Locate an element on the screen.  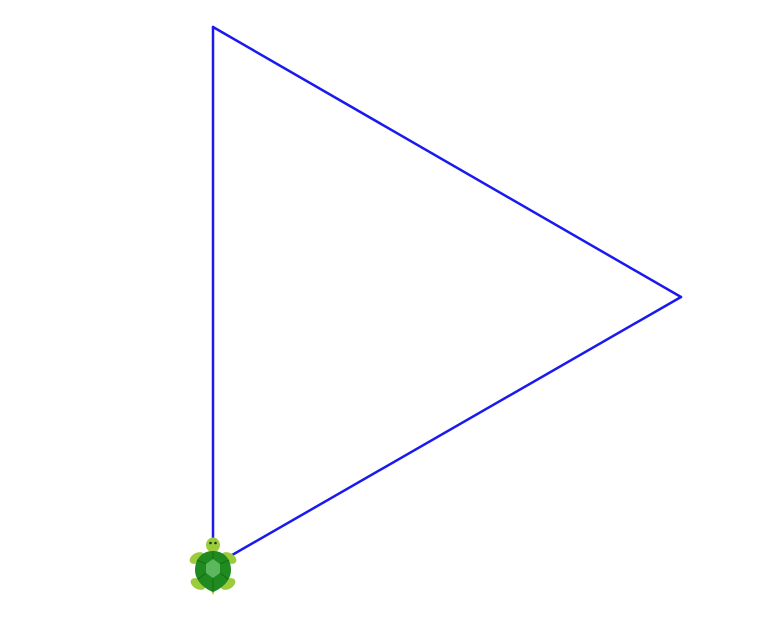
turtle-head is located at coordinates (213, 545).